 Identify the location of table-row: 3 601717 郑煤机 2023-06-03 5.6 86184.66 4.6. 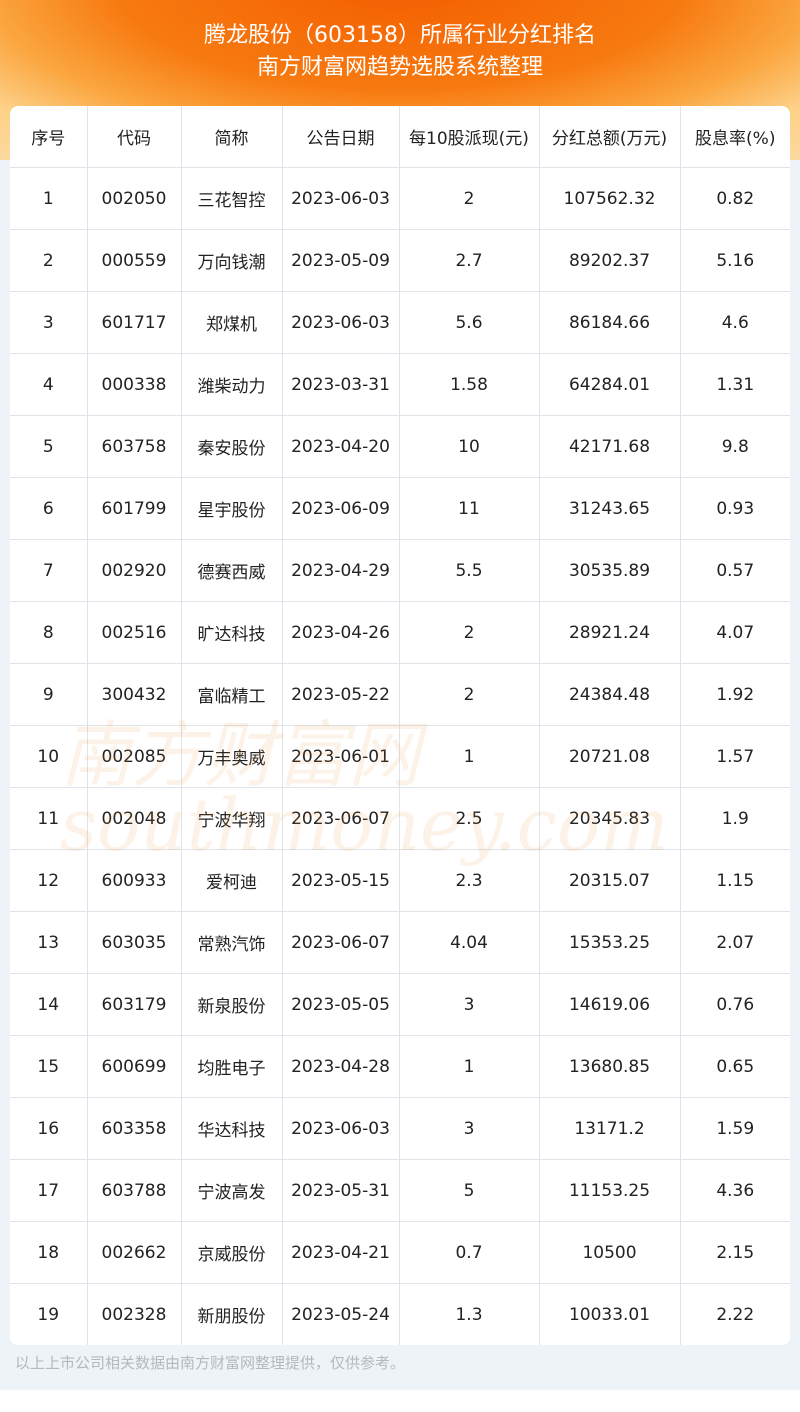
(400, 322).